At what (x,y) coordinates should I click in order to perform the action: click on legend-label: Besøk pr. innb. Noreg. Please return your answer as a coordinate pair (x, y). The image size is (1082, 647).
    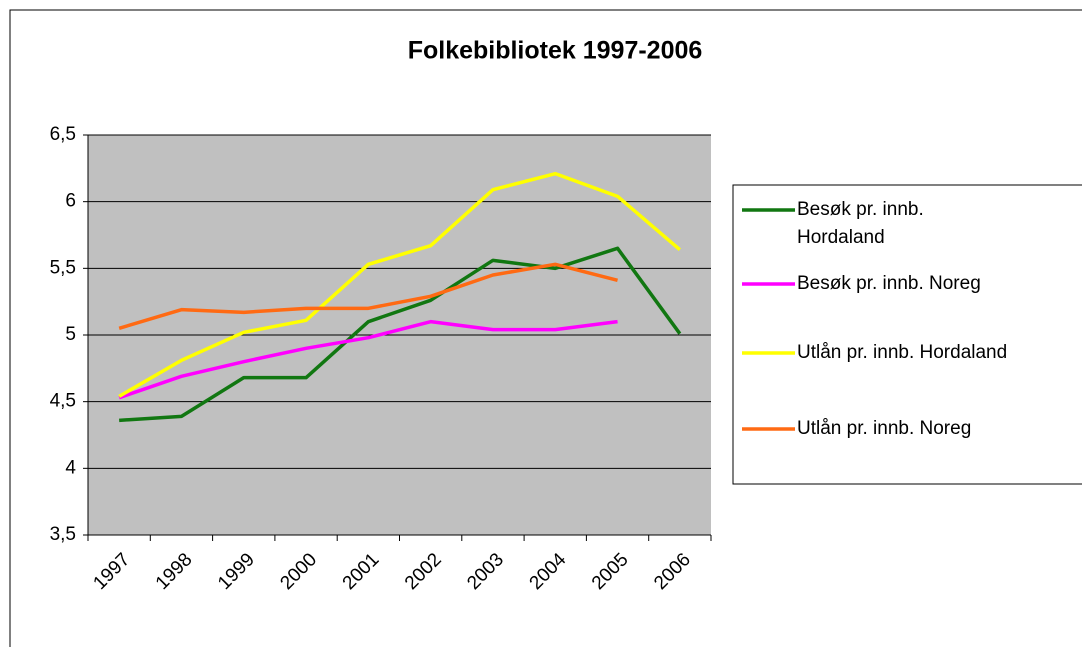
    Looking at the image, I should click on (889, 283).